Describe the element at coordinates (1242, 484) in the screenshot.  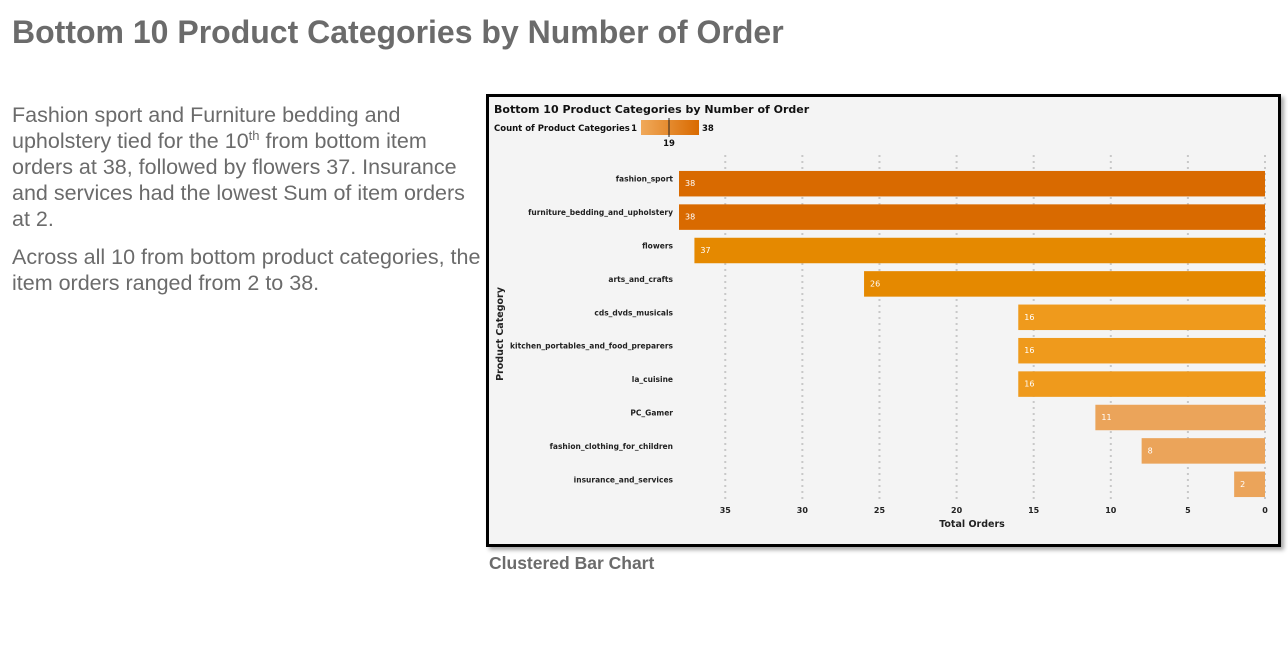
I see `data-label: 2` at that location.